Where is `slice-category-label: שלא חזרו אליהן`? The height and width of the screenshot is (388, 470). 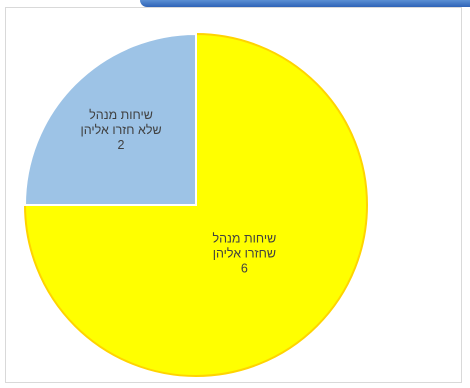 slice-category-label: שלא חזרו אליהן is located at coordinates (120, 130).